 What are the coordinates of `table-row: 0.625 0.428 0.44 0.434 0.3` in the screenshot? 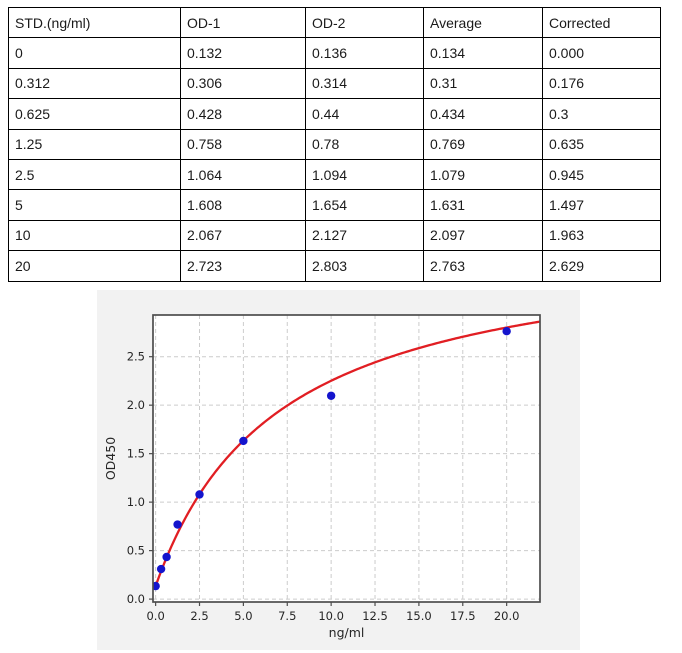 It's located at (334, 114).